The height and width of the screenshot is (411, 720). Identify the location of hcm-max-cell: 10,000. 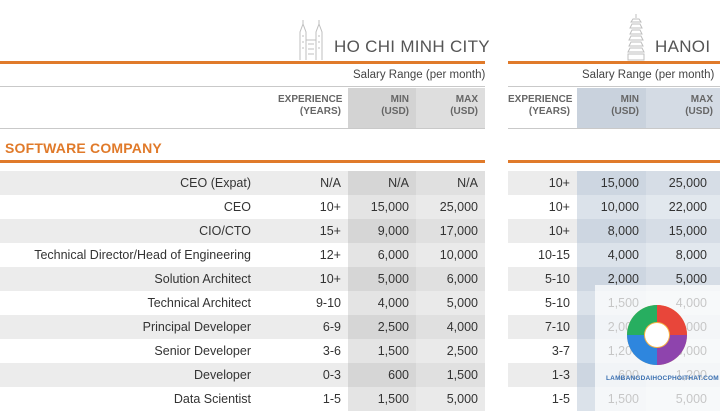
(458, 255).